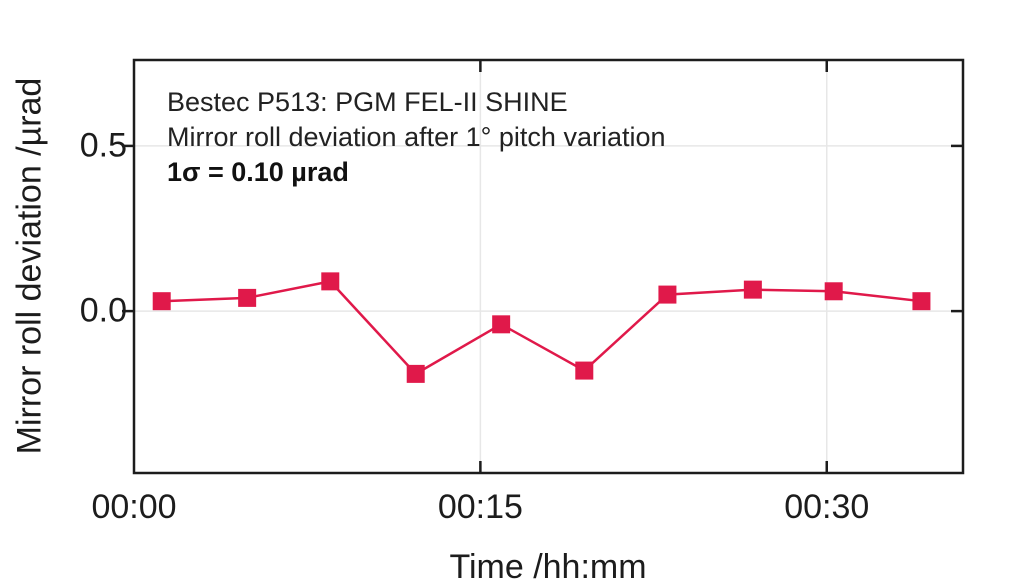  What do you see at coordinates (827, 507) in the screenshot?
I see `x-tick-label: 00:30` at bounding box center [827, 507].